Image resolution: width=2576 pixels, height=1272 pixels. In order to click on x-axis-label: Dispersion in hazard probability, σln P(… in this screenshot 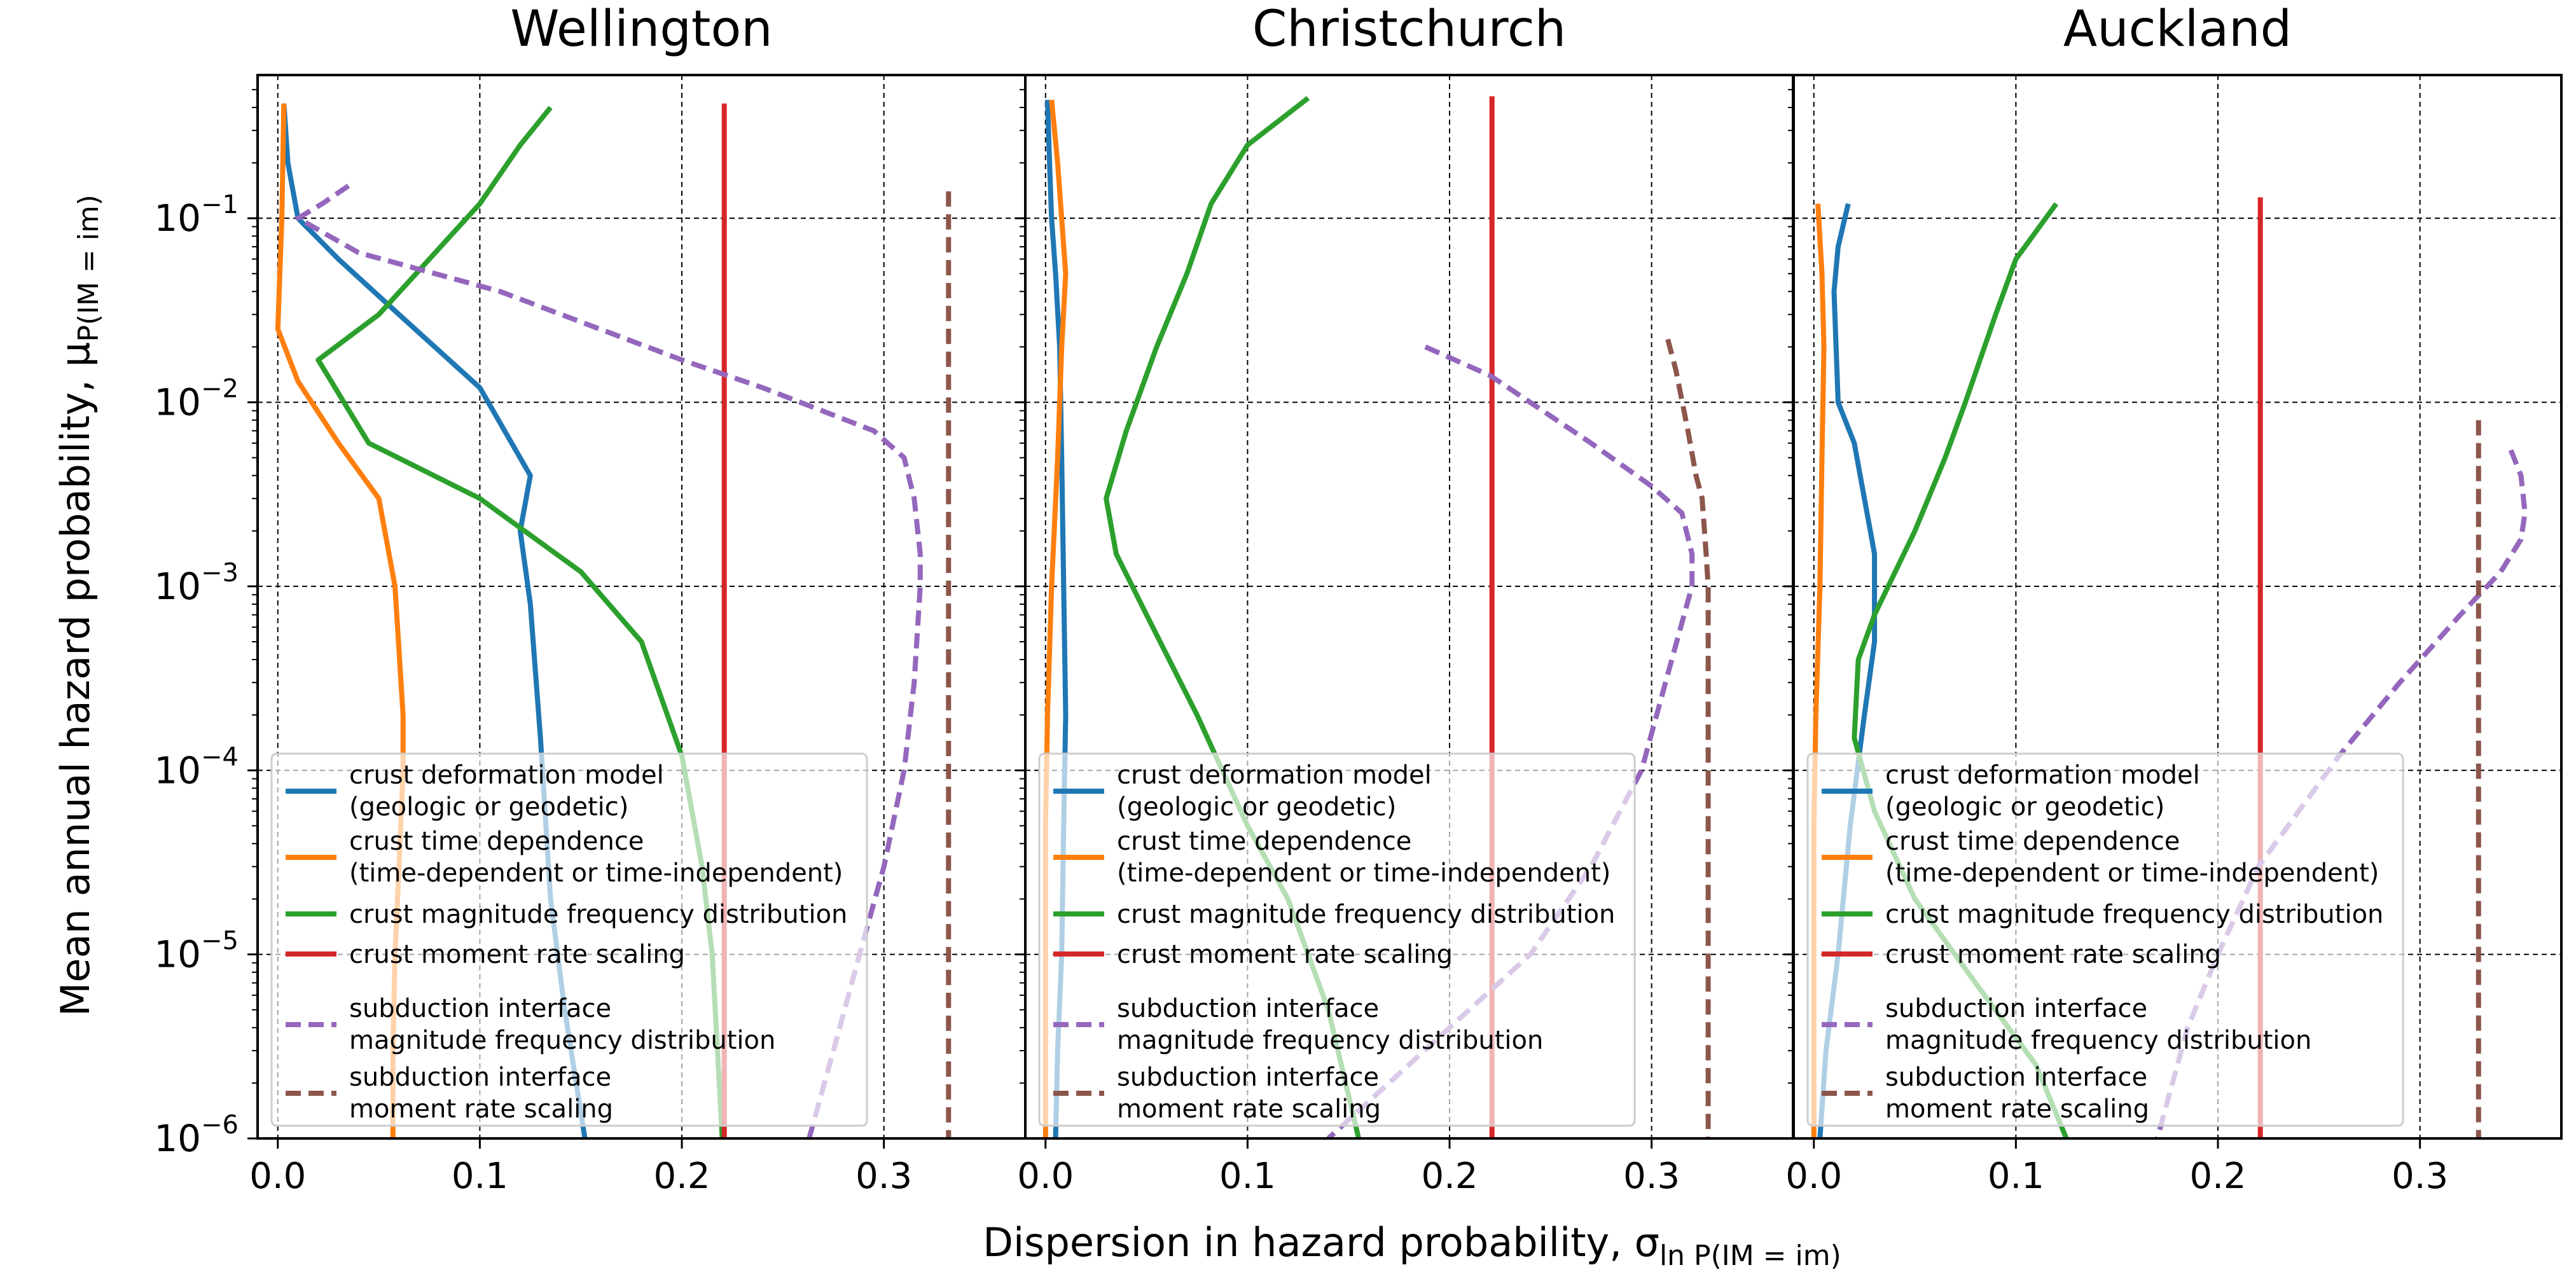, I will do `click(1412, 1246)`.